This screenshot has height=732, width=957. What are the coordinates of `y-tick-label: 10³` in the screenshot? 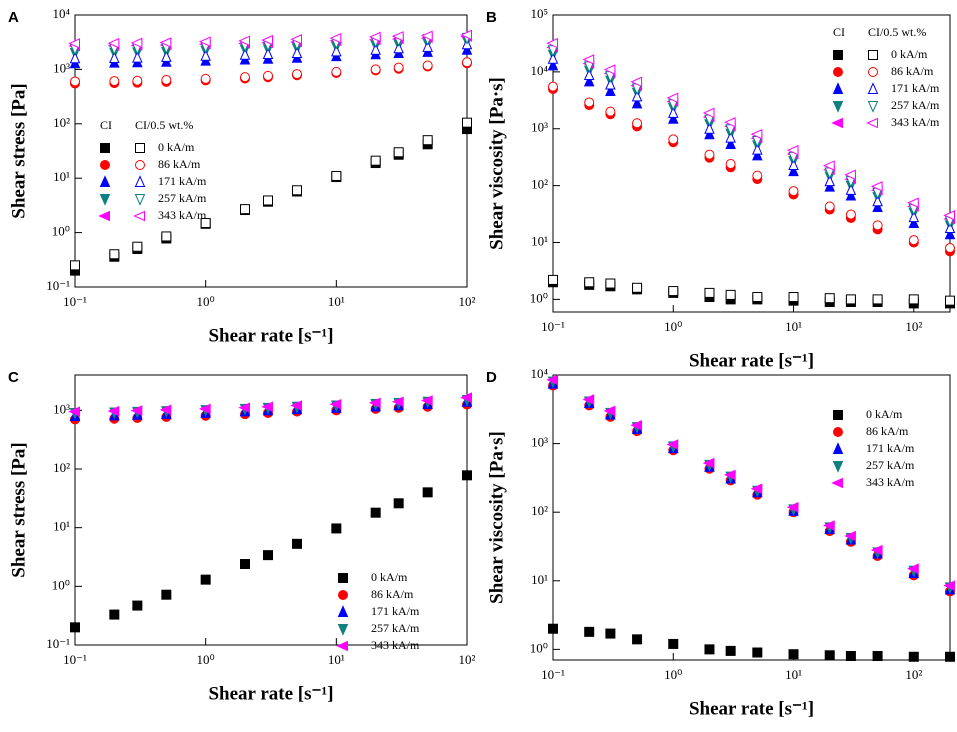 It's located at (539, 127).